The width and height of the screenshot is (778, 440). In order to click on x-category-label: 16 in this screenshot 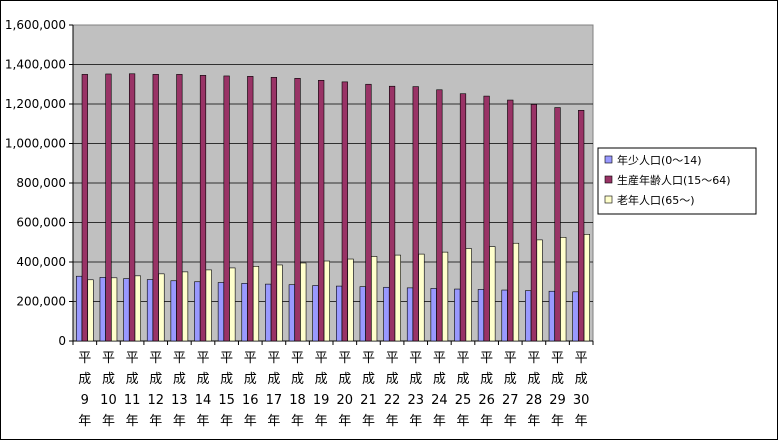, I will do `click(250, 400)`.